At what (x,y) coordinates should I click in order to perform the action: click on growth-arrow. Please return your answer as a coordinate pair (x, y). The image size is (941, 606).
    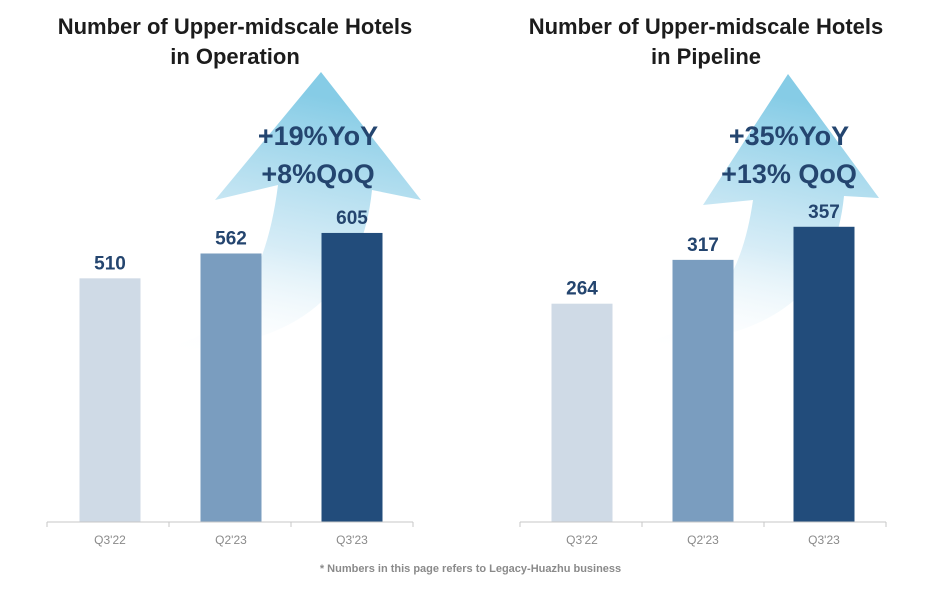
    Looking at the image, I should click on (282, 211).